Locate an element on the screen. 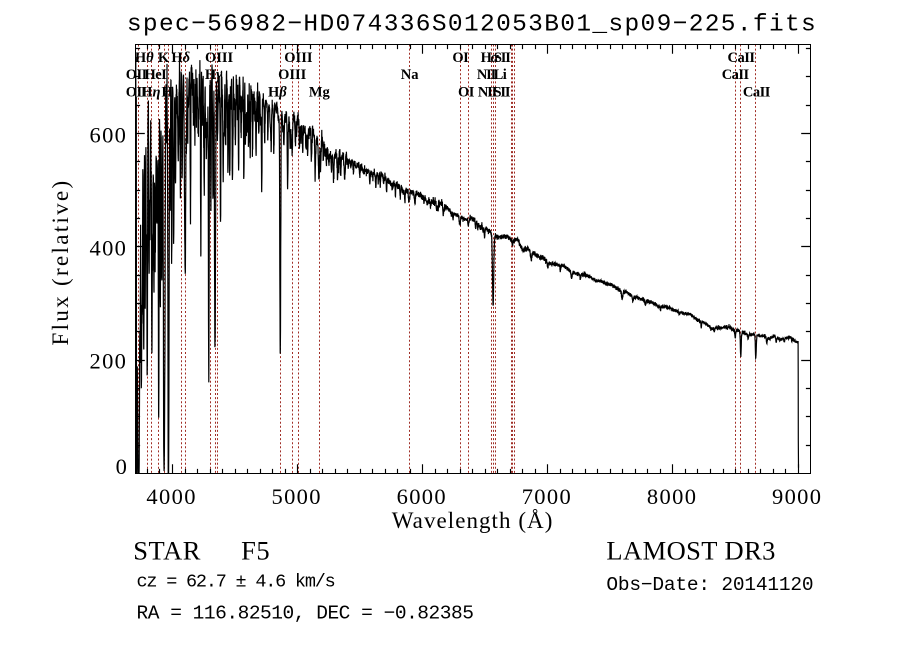 This screenshot has height=654, width=900. svg-text: Wavelength (Å) is located at coordinates (473, 520).